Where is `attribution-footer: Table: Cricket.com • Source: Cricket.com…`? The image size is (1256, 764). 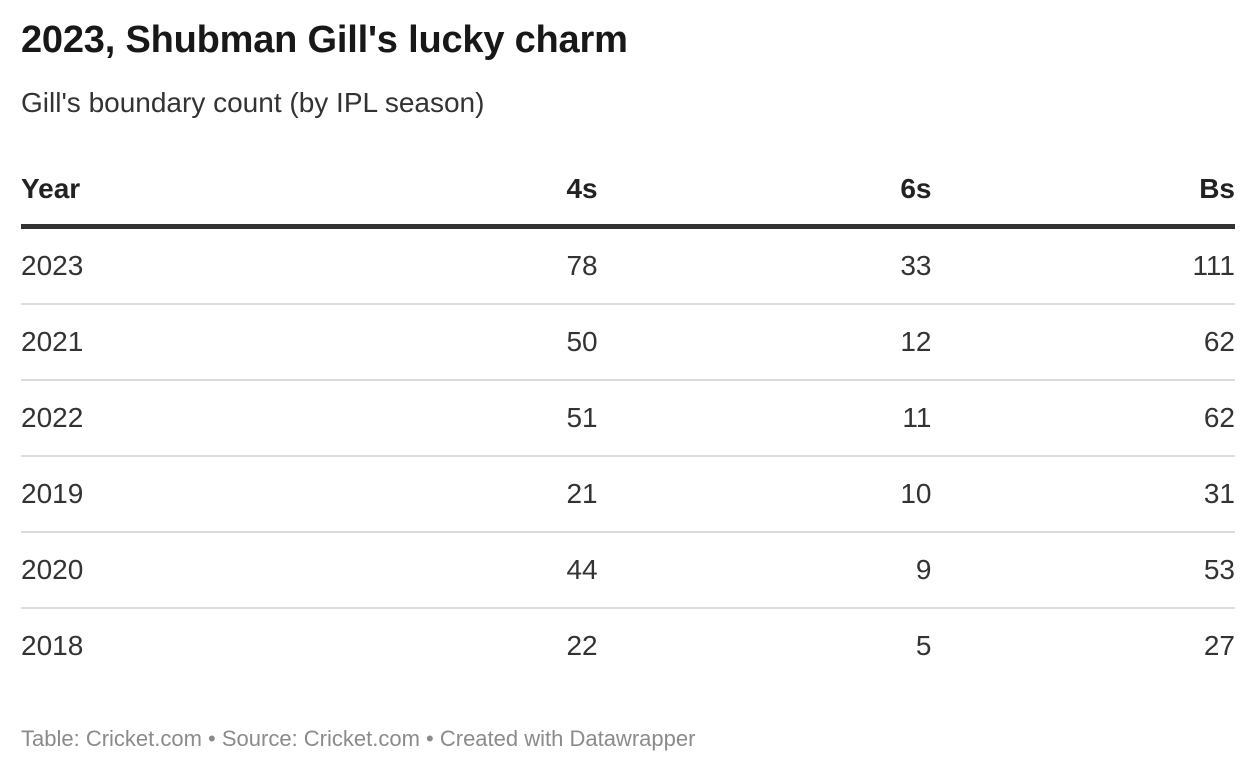 attribution-footer: Table: Cricket.com • Source: Cricket.com… is located at coordinates (358, 738).